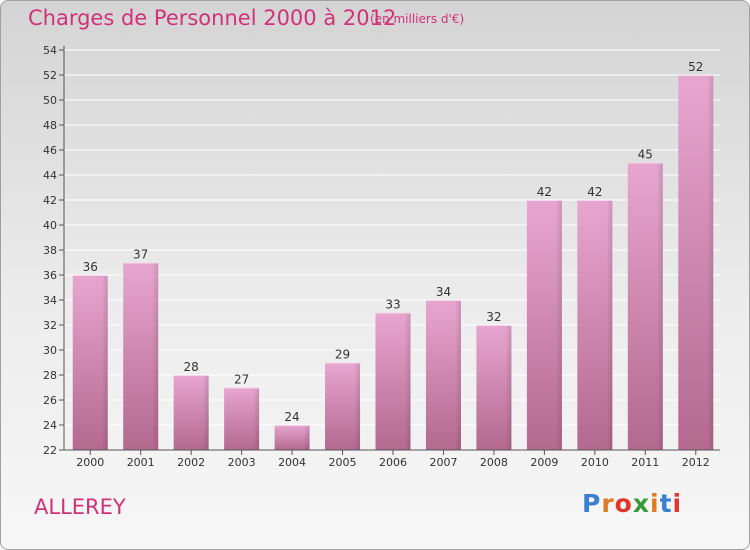  What do you see at coordinates (212, 18) in the screenshot?
I see `chart-title: Charges de Personnel 2000 à 2012` at bounding box center [212, 18].